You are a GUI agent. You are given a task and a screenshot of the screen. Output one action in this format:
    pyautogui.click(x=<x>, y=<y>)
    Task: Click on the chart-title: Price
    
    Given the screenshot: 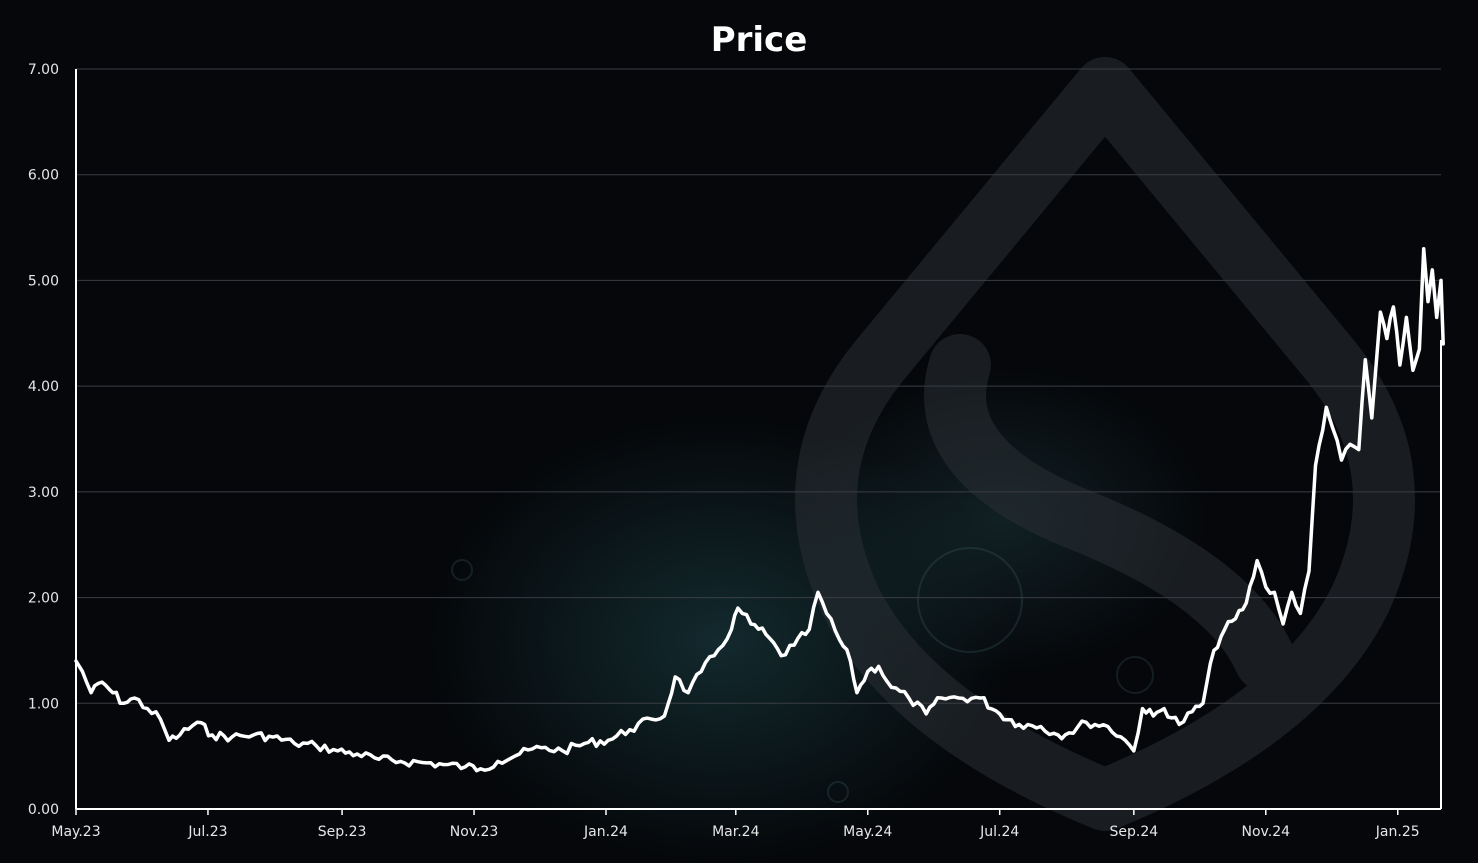 What is the action you would take?
    pyautogui.click(x=759, y=40)
    